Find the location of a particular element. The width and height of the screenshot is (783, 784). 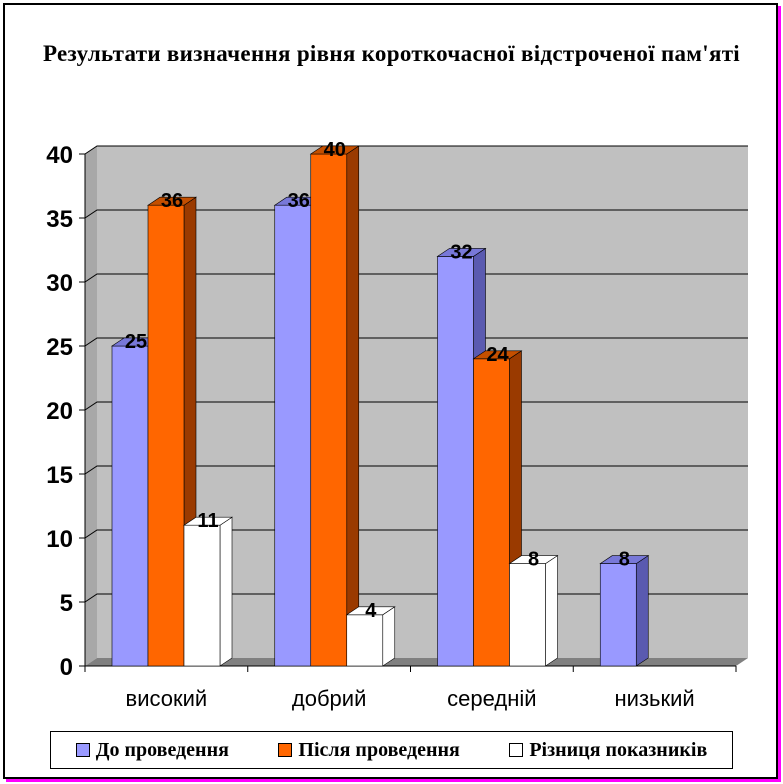

legend-item-after: Після проведення is located at coordinates (369, 750).